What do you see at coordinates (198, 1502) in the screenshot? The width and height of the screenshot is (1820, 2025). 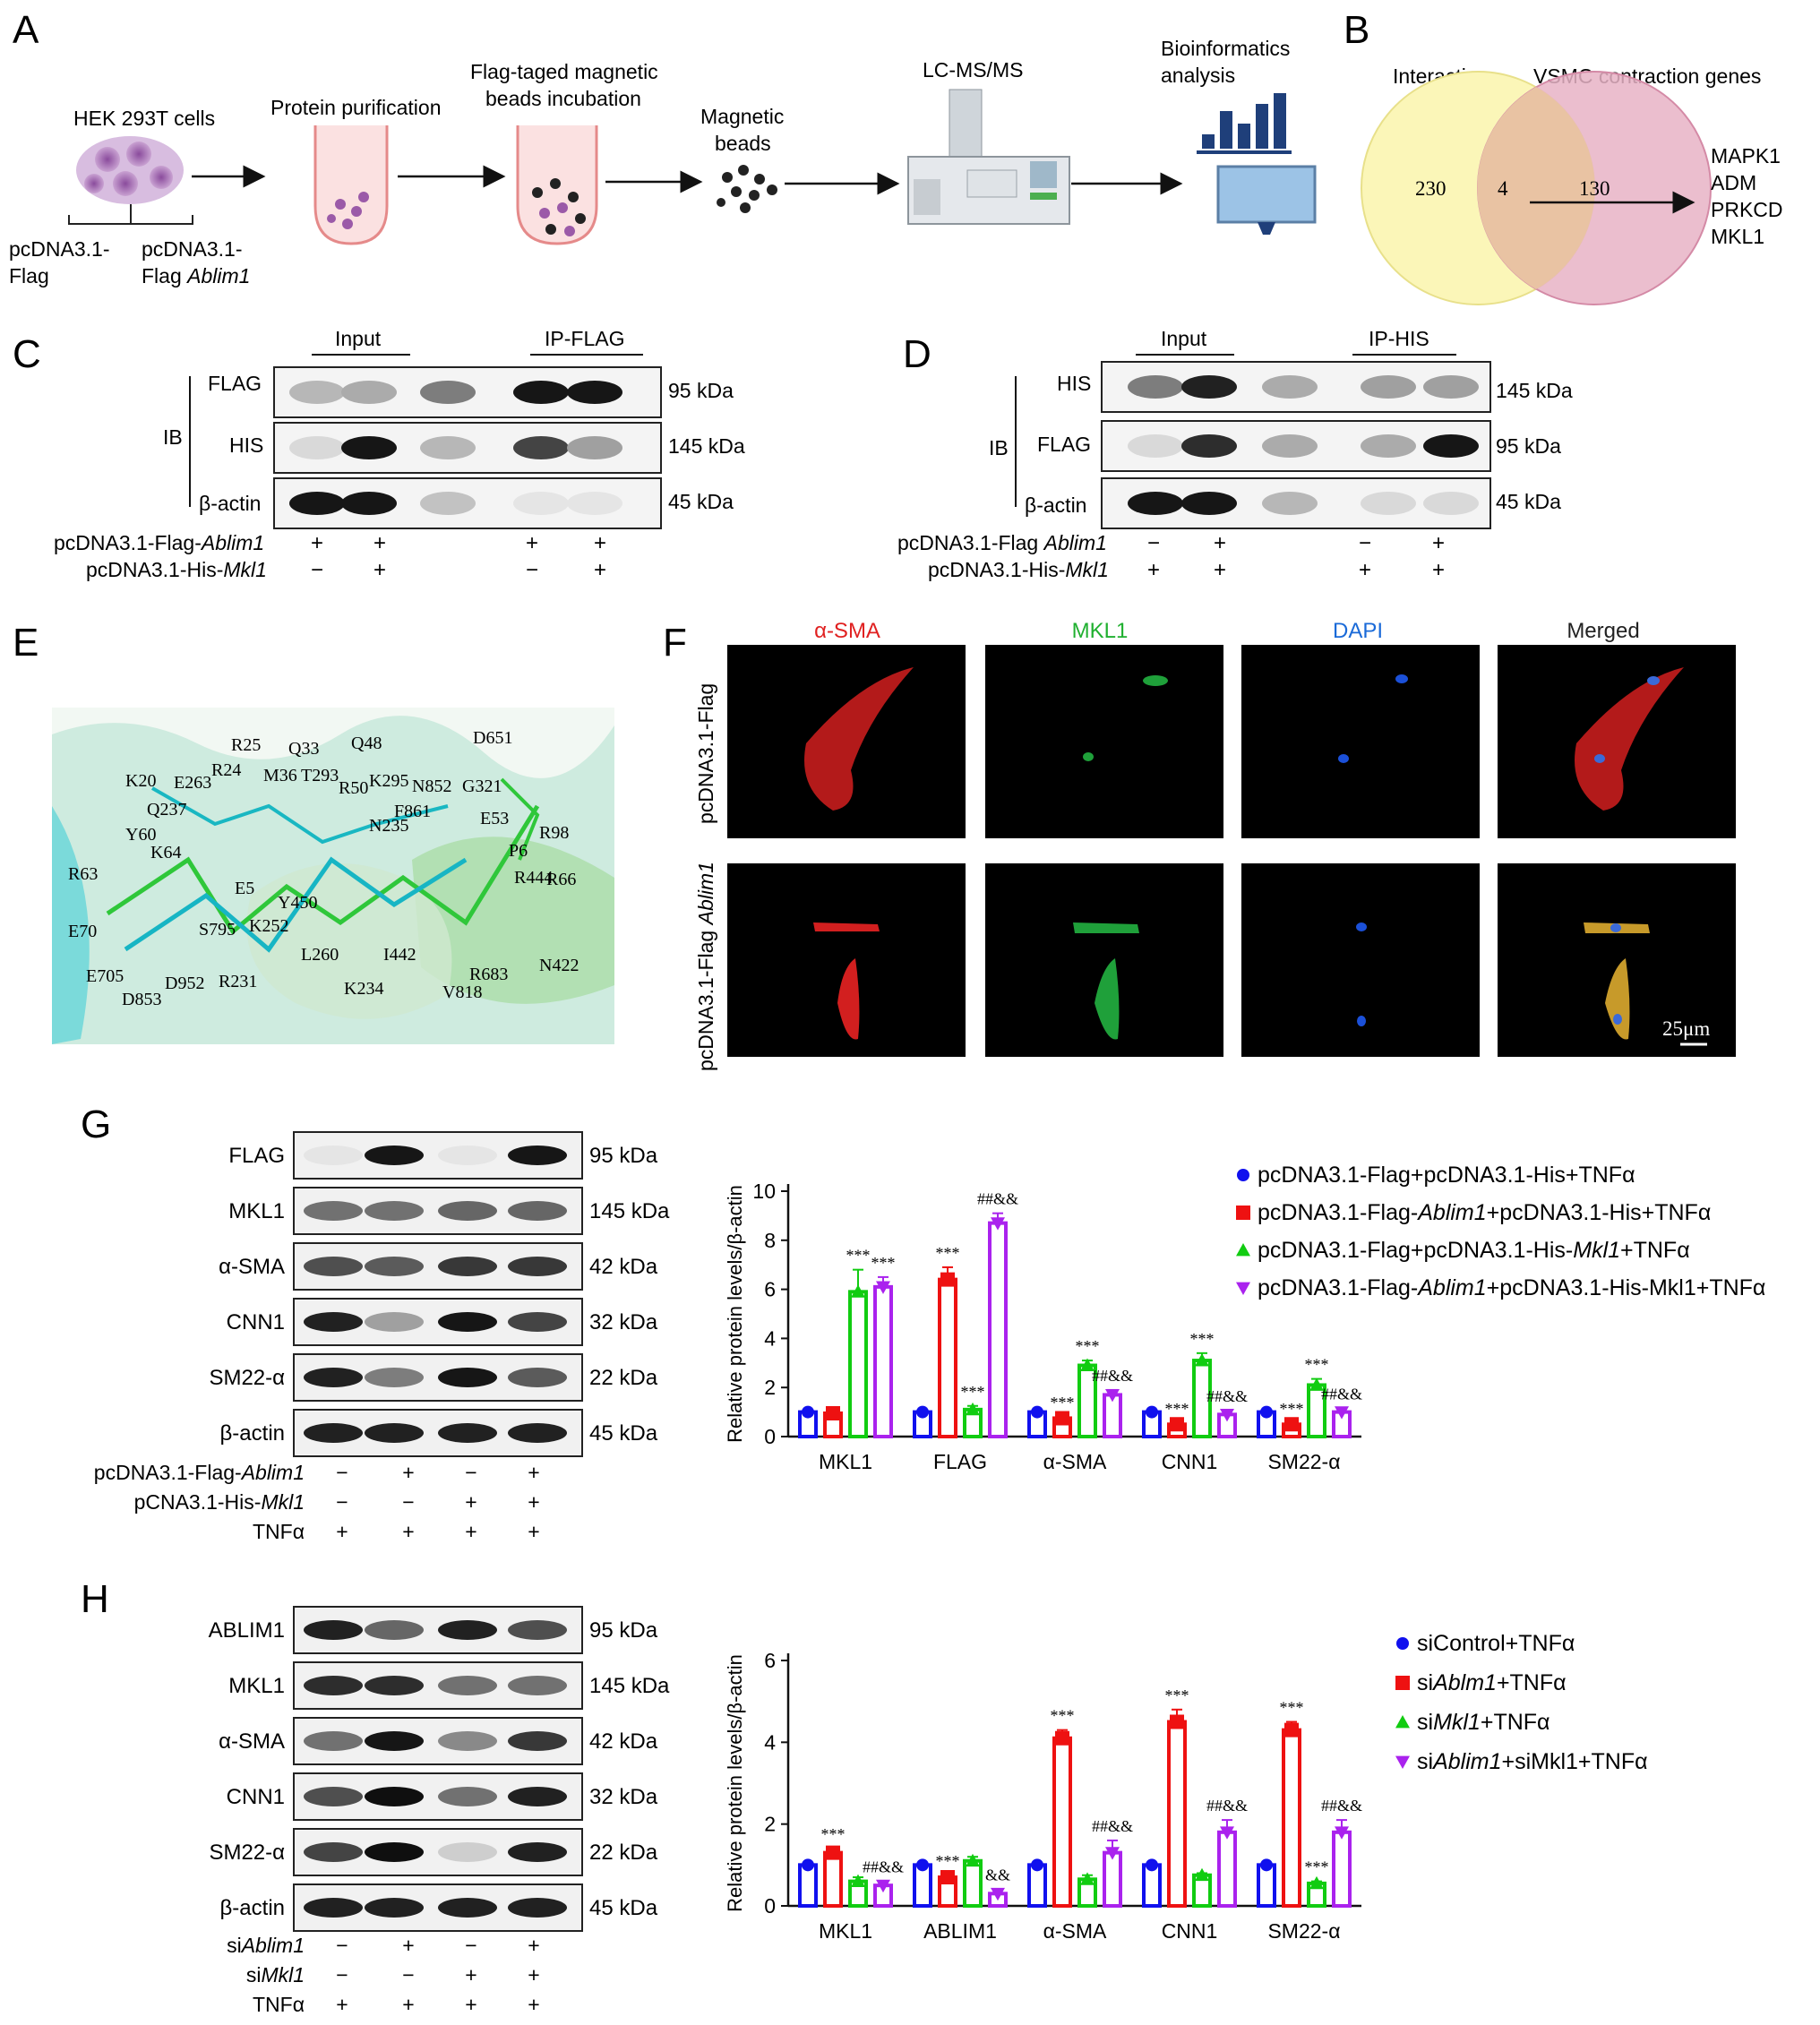 I see `condition-label-part: pCNA3.1-His-` at bounding box center [198, 1502].